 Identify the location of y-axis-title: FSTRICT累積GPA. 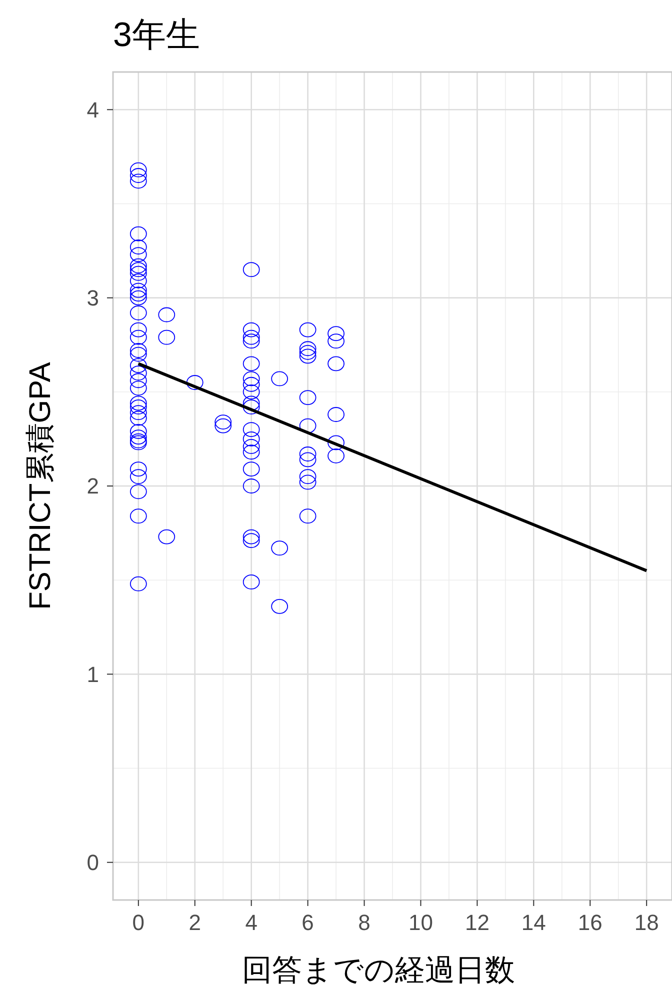
(40, 486).